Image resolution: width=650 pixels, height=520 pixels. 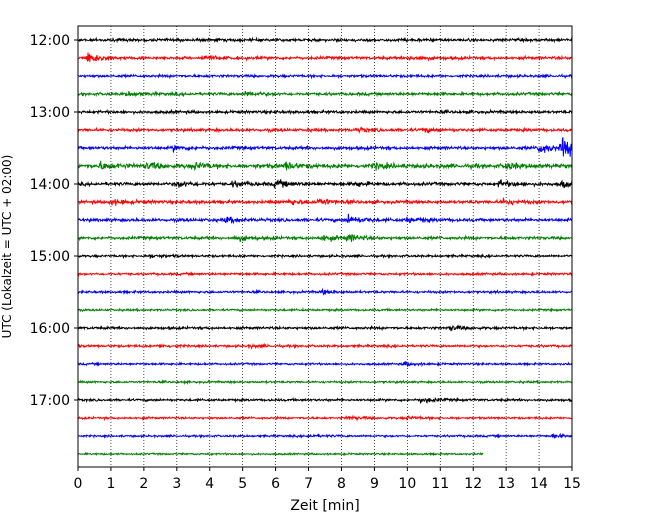 I want to click on x-tick-label: 4, so click(x=209, y=484).